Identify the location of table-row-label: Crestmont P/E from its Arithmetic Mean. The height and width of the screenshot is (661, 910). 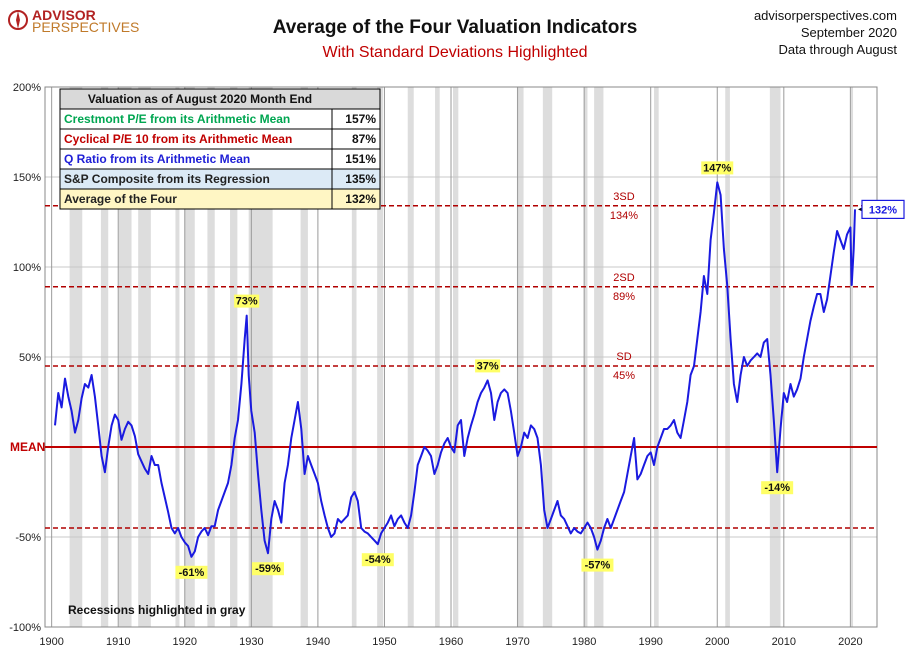
(177, 119).